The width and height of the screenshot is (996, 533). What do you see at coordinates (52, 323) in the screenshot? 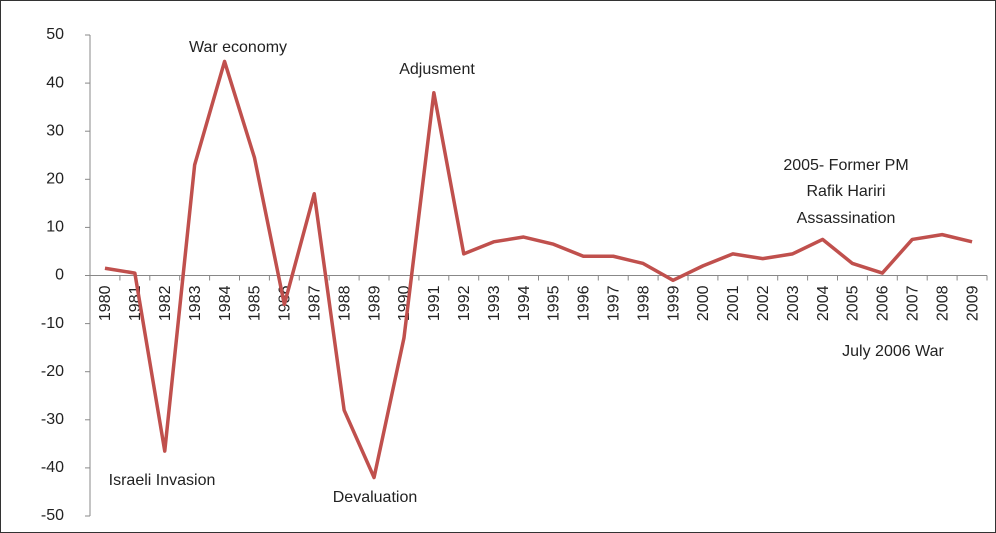
I see `y-tick-label: -10` at bounding box center [52, 323].